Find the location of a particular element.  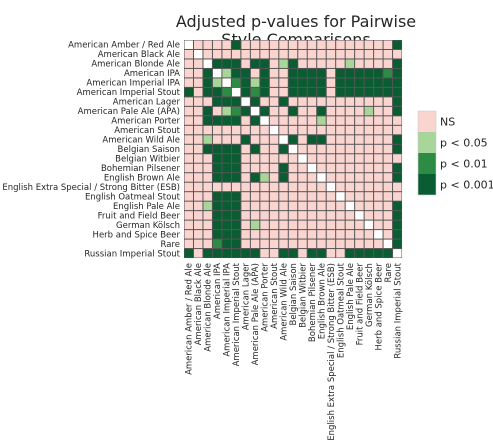

y-tick-label: Fruit and Field Beer is located at coordinates (139, 216).